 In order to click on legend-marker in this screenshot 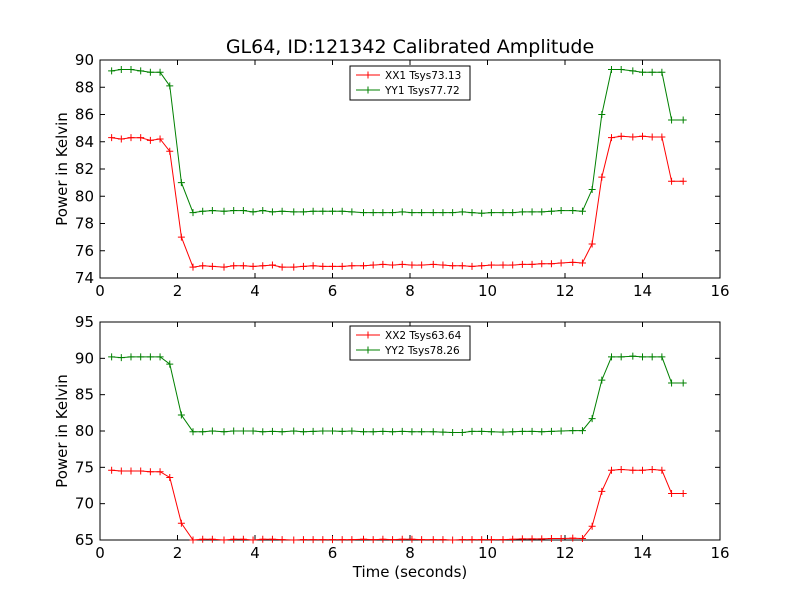, I will do `click(368, 335)`.